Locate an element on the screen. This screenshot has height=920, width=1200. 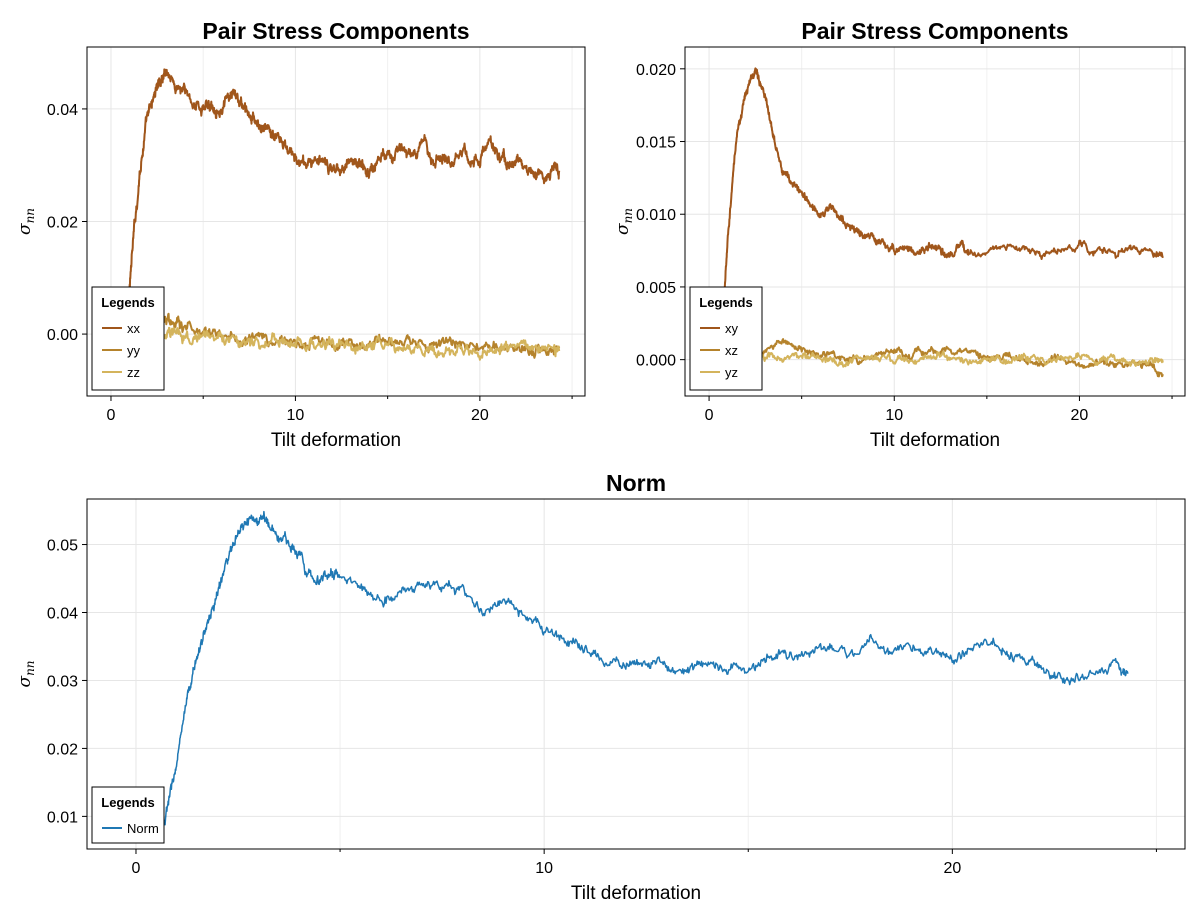
chart-title: Norm is located at coordinates (636, 483).